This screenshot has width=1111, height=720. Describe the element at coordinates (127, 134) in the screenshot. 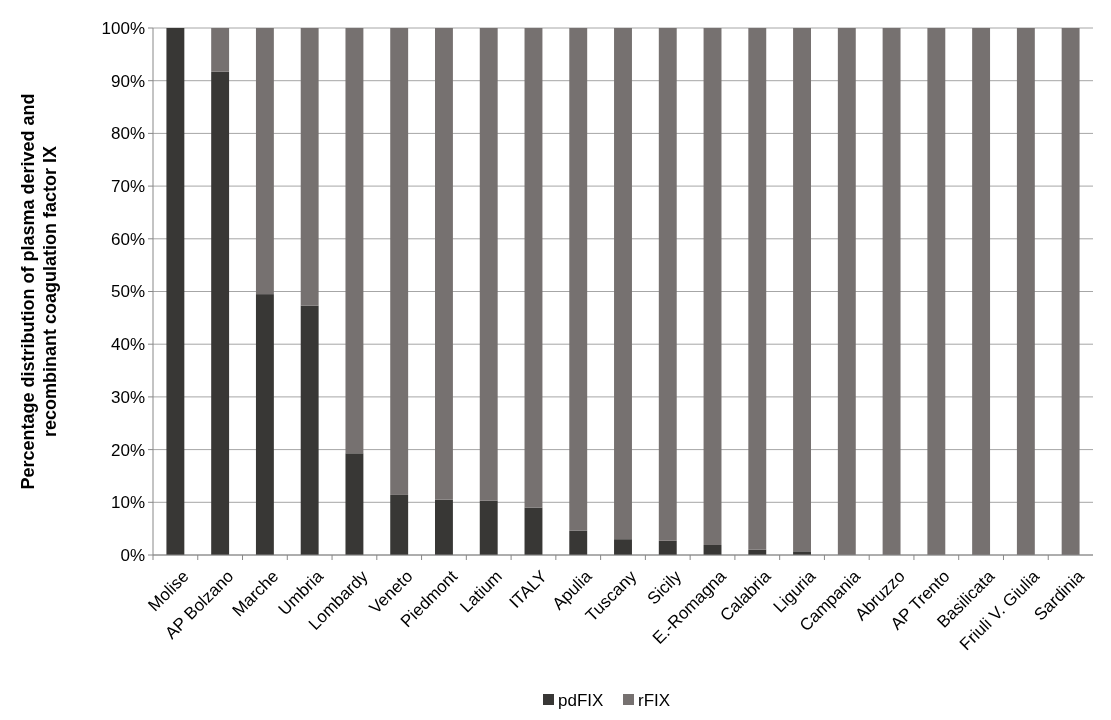

I see `y-tick-label: 80%` at that location.